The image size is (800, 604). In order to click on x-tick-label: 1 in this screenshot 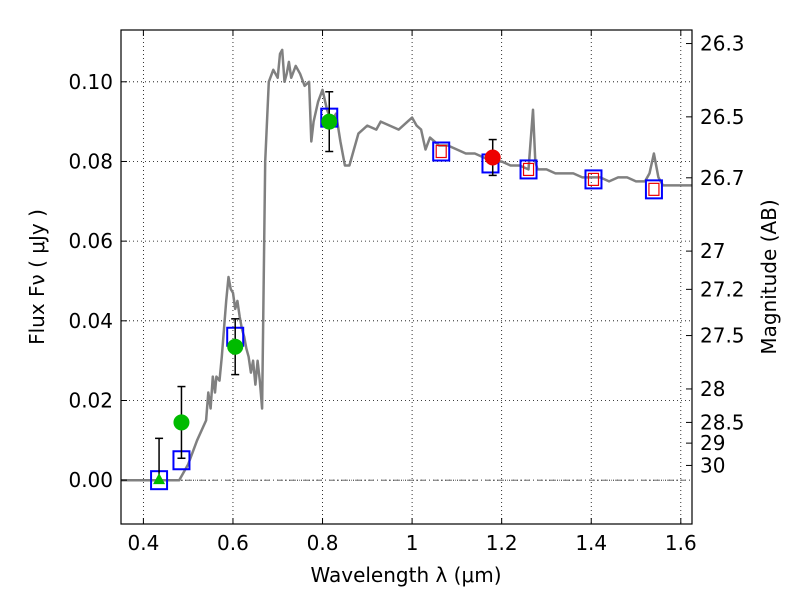, I will do `click(412, 543)`.